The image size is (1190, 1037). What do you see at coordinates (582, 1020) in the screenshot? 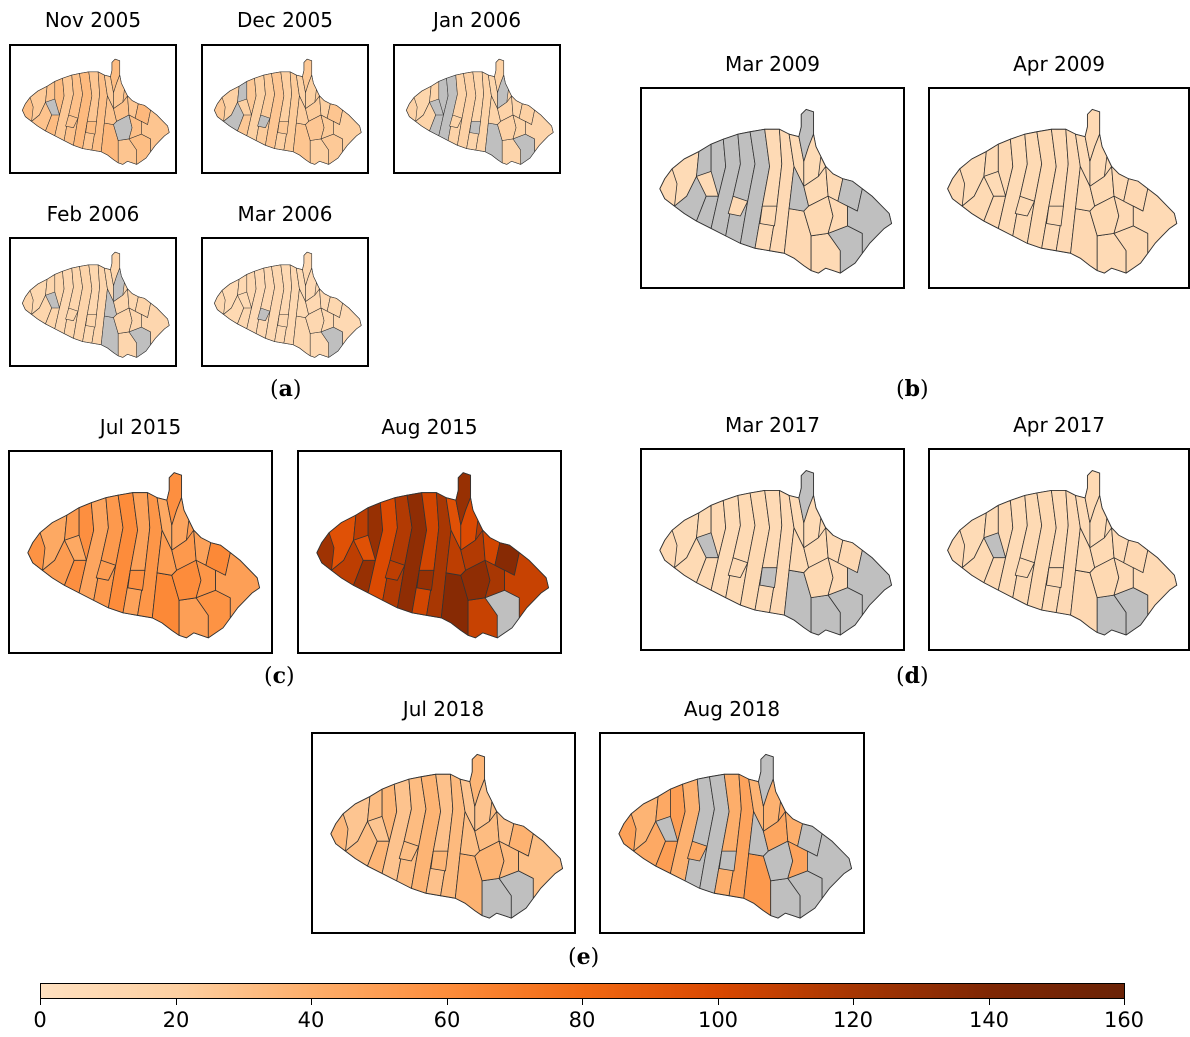
I see `colorbar-tick-label: 80` at bounding box center [582, 1020].